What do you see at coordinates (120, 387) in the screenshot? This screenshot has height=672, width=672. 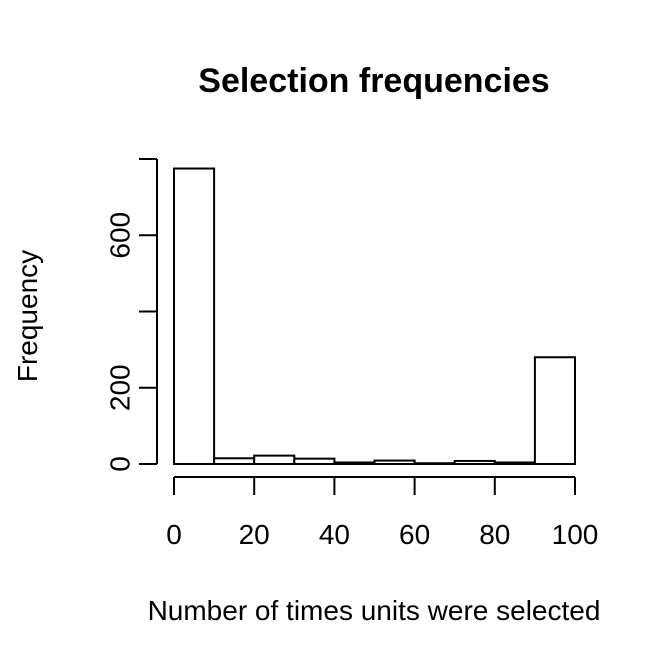 I see `y-tick-label: 200` at bounding box center [120, 387].